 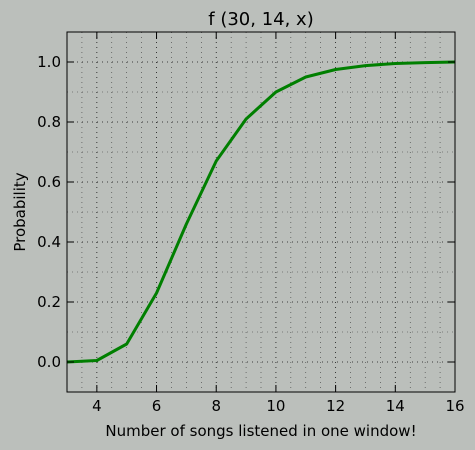 I want to click on y-tick-label: 0.4, so click(x=49, y=242).